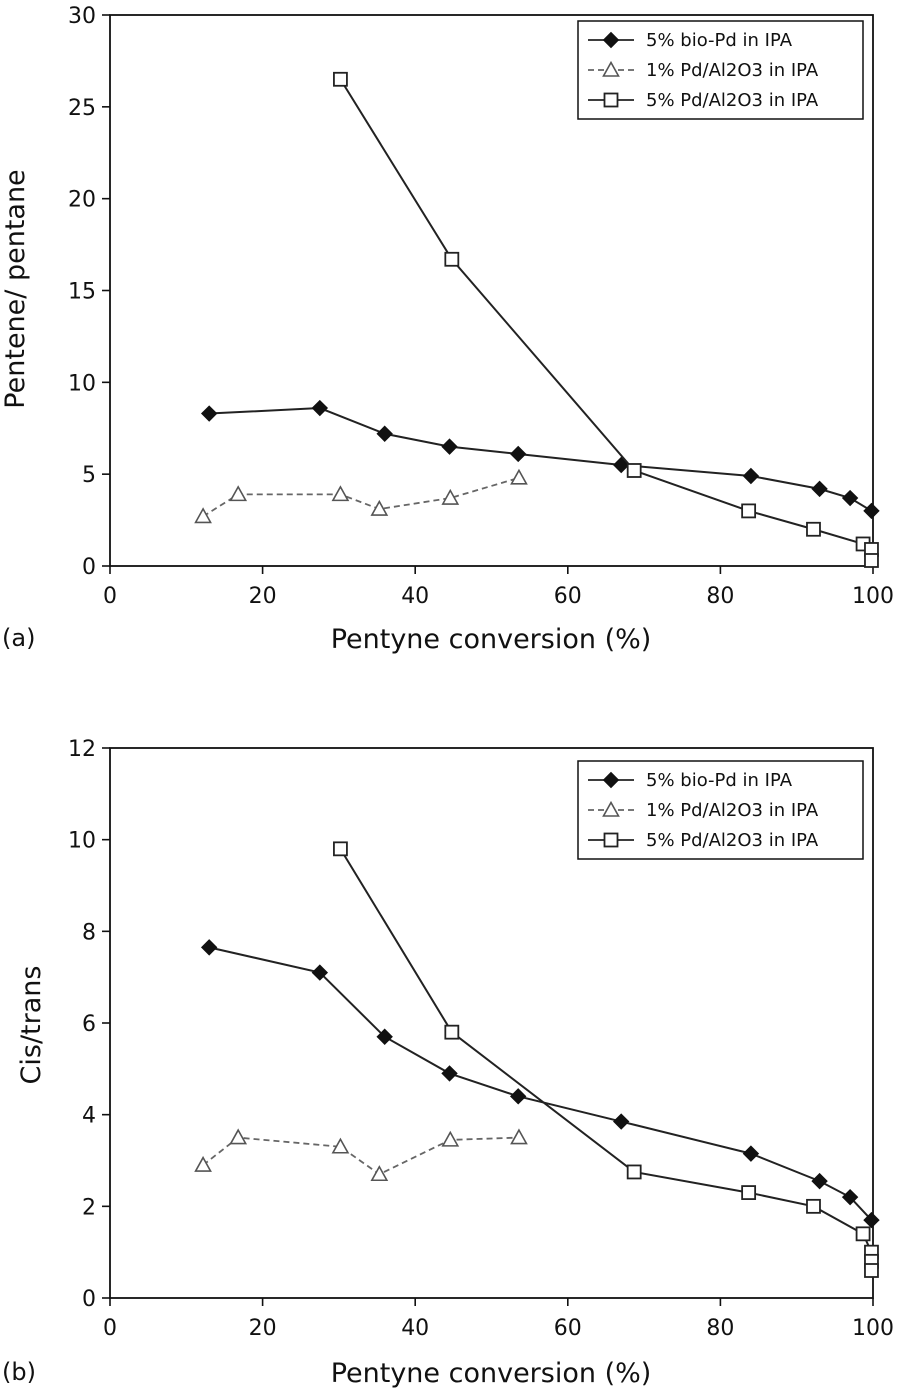 Image resolution: width=900 pixels, height=1392 pixels. Describe the element at coordinates (89, 1116) in the screenshot. I see `chart-b-y-tick-label: 4` at that location.